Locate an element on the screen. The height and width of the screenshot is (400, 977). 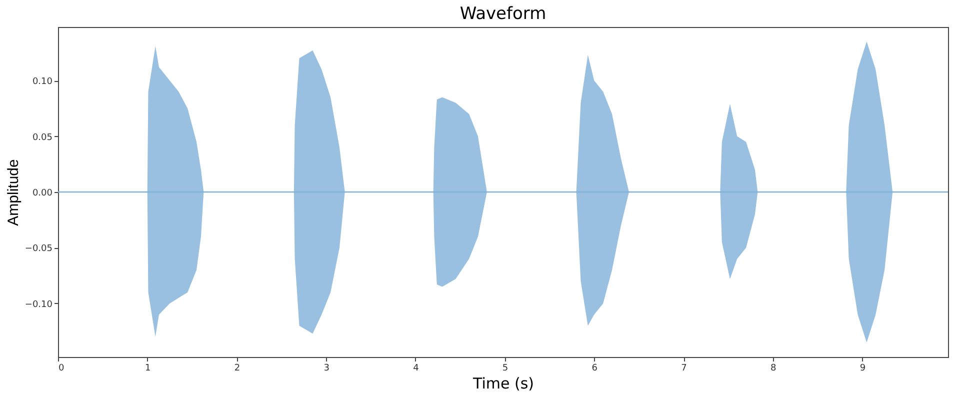
x-tick-label: 1 is located at coordinates (147, 369).